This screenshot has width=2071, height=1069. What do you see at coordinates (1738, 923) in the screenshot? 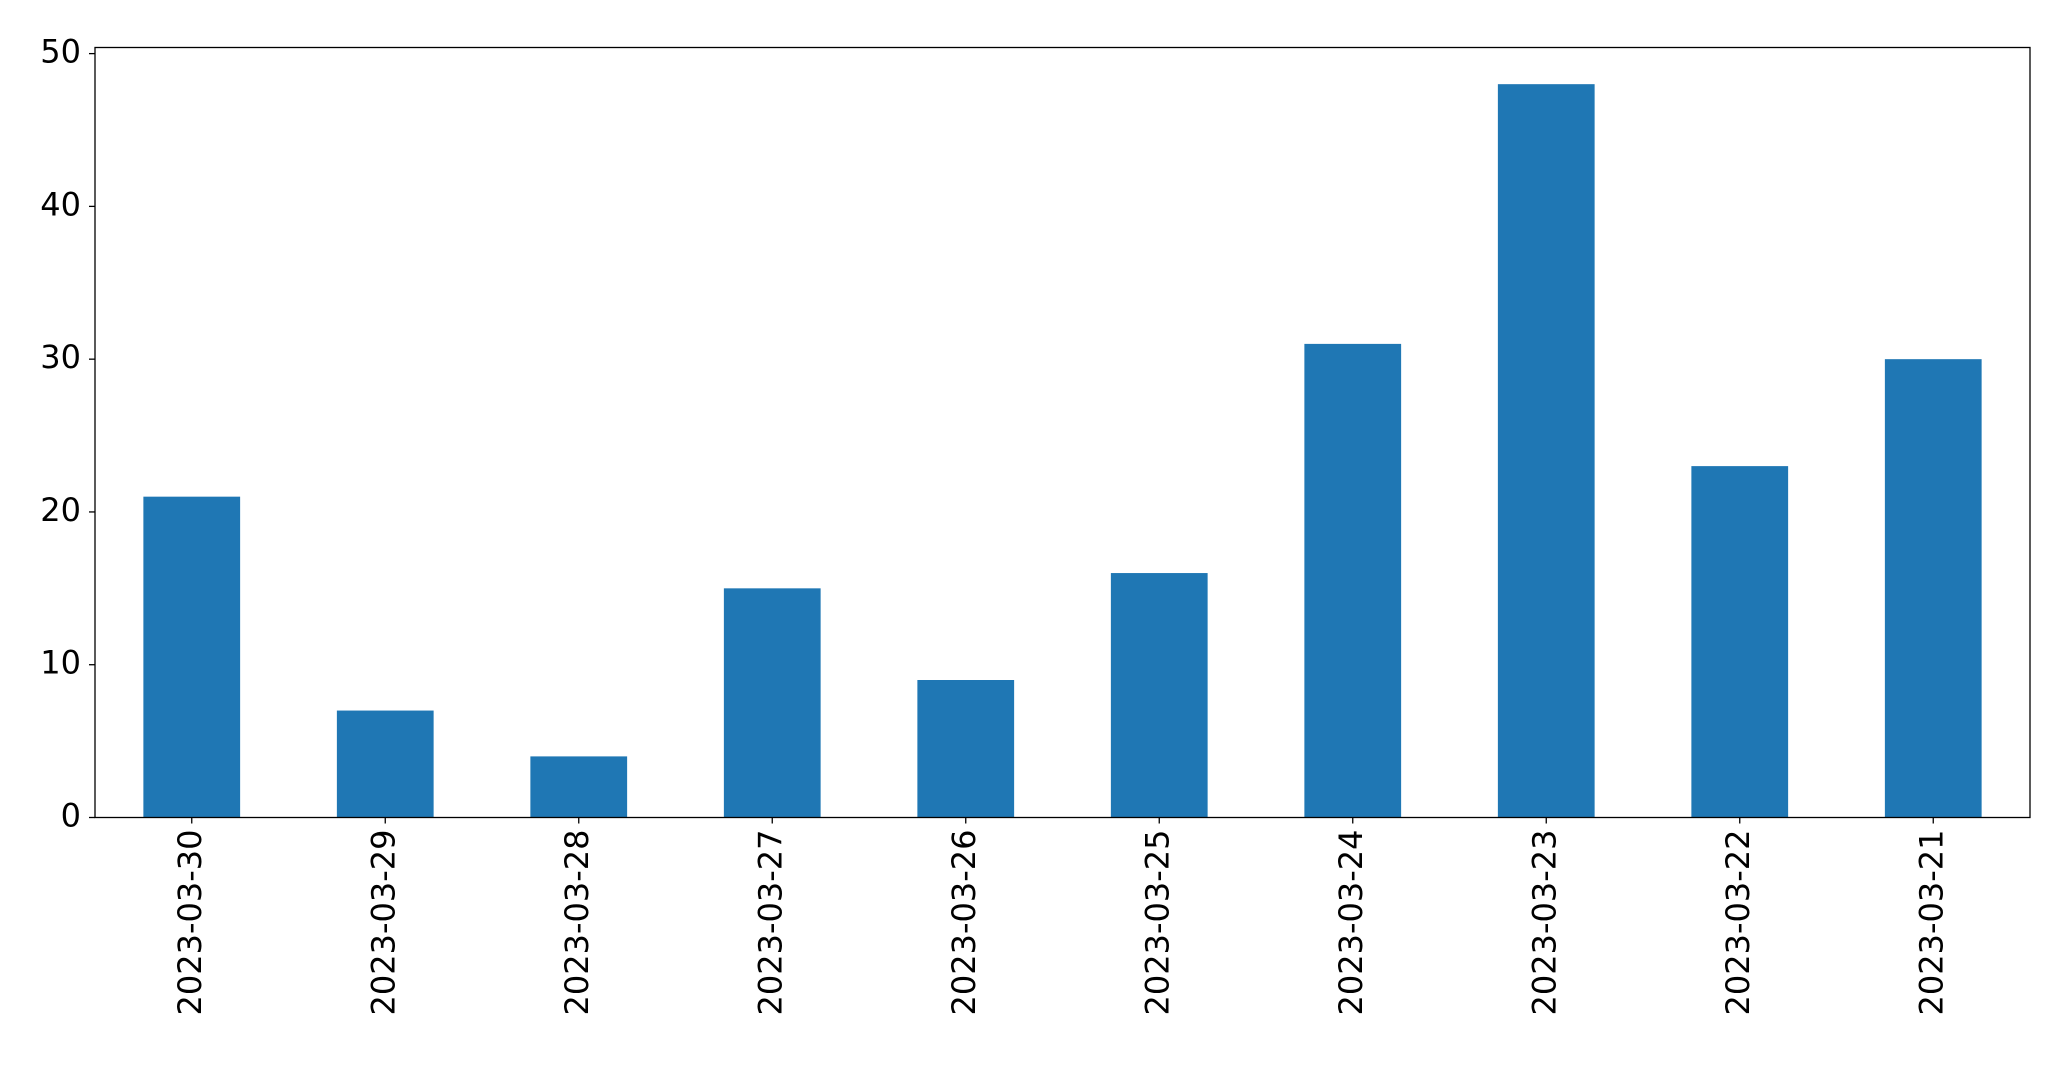
I see `x-tick-label: 2023-03-22` at bounding box center [1738, 923].